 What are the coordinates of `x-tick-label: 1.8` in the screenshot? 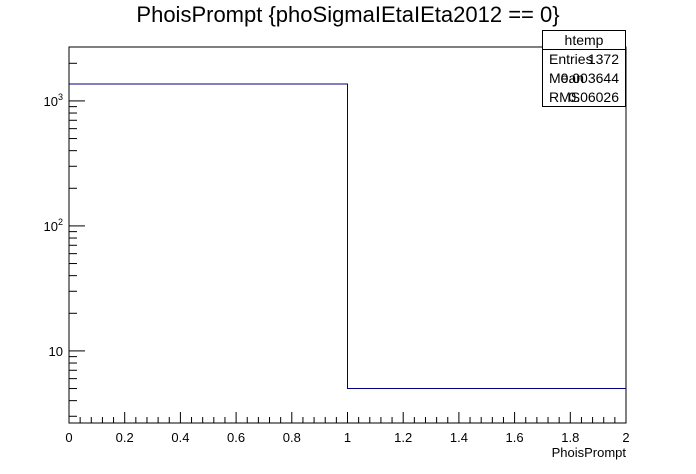 It's located at (570, 437).